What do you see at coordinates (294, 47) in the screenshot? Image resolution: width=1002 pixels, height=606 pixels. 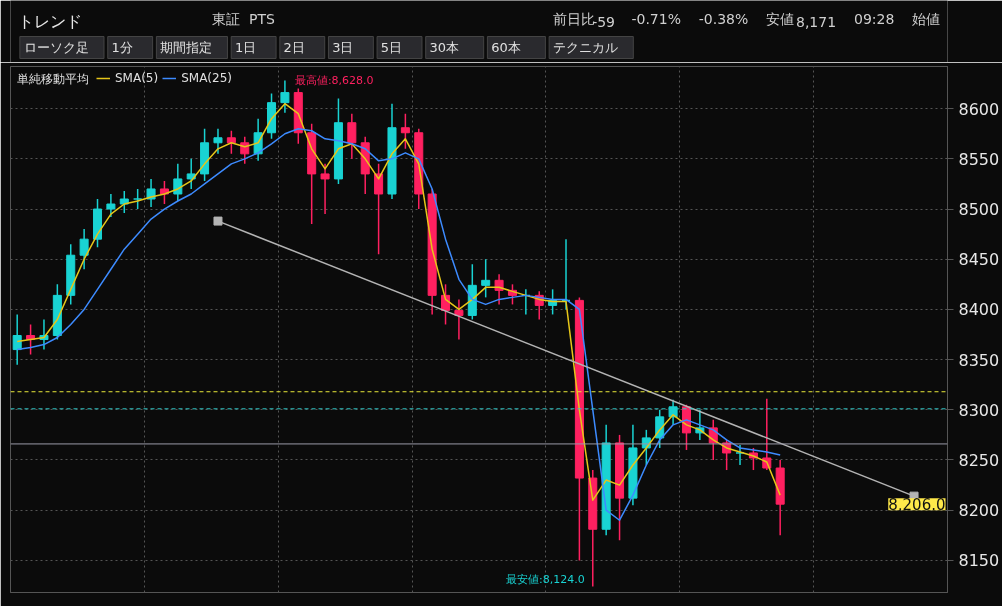 I see `text: 2日` at bounding box center [294, 47].